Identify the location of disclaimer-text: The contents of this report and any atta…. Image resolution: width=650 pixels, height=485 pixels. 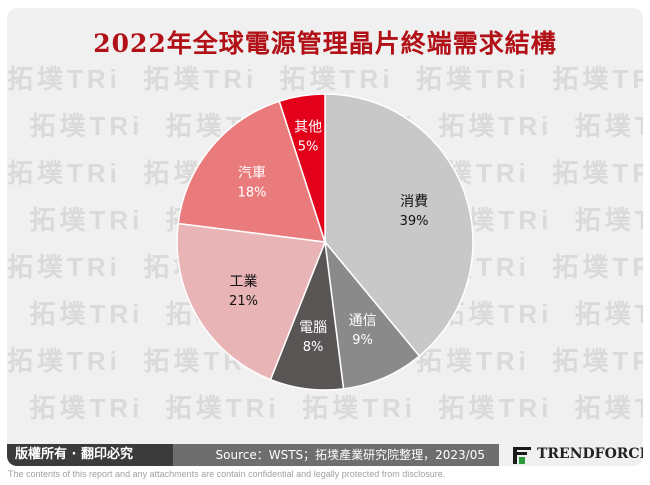
(227, 474).